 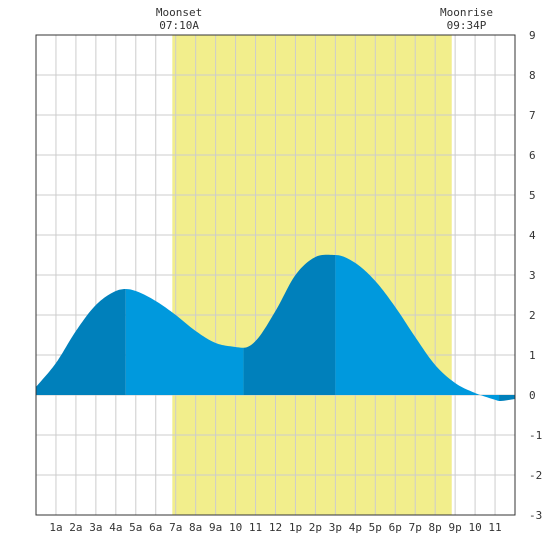 What do you see at coordinates (467, 25) in the screenshot?
I see `moonrise-time: 09:34P` at bounding box center [467, 25].